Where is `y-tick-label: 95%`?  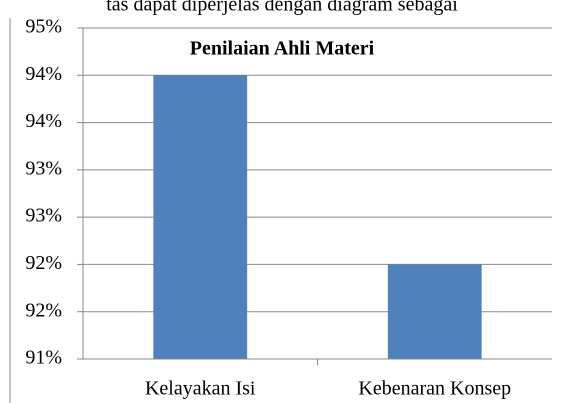 y-tick-label: 95% is located at coordinates (43, 27).